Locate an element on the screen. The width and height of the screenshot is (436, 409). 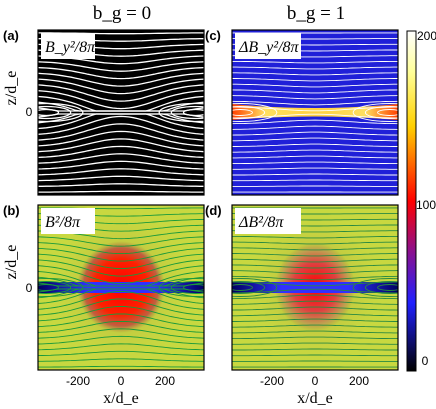
xtick-right-2: 0 is located at coordinates (315, 381).